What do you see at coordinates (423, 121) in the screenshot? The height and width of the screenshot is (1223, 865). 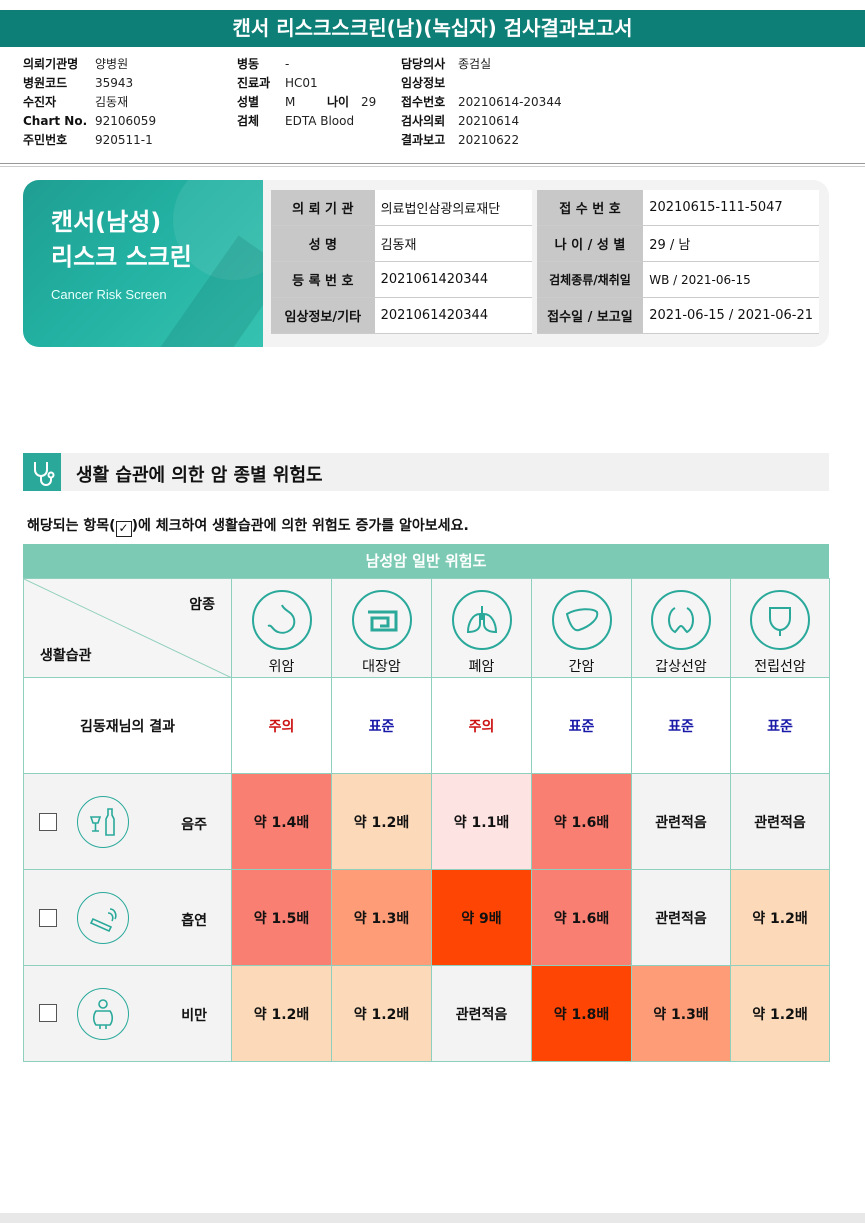 I see `header-key: 검사의뢰` at bounding box center [423, 121].